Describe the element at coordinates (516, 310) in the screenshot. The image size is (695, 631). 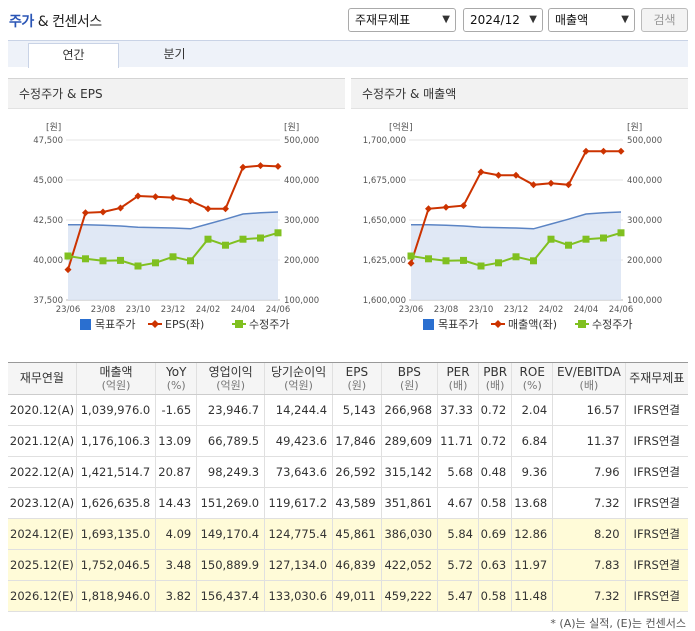
I see `x-tick-label: 23/12` at that location.